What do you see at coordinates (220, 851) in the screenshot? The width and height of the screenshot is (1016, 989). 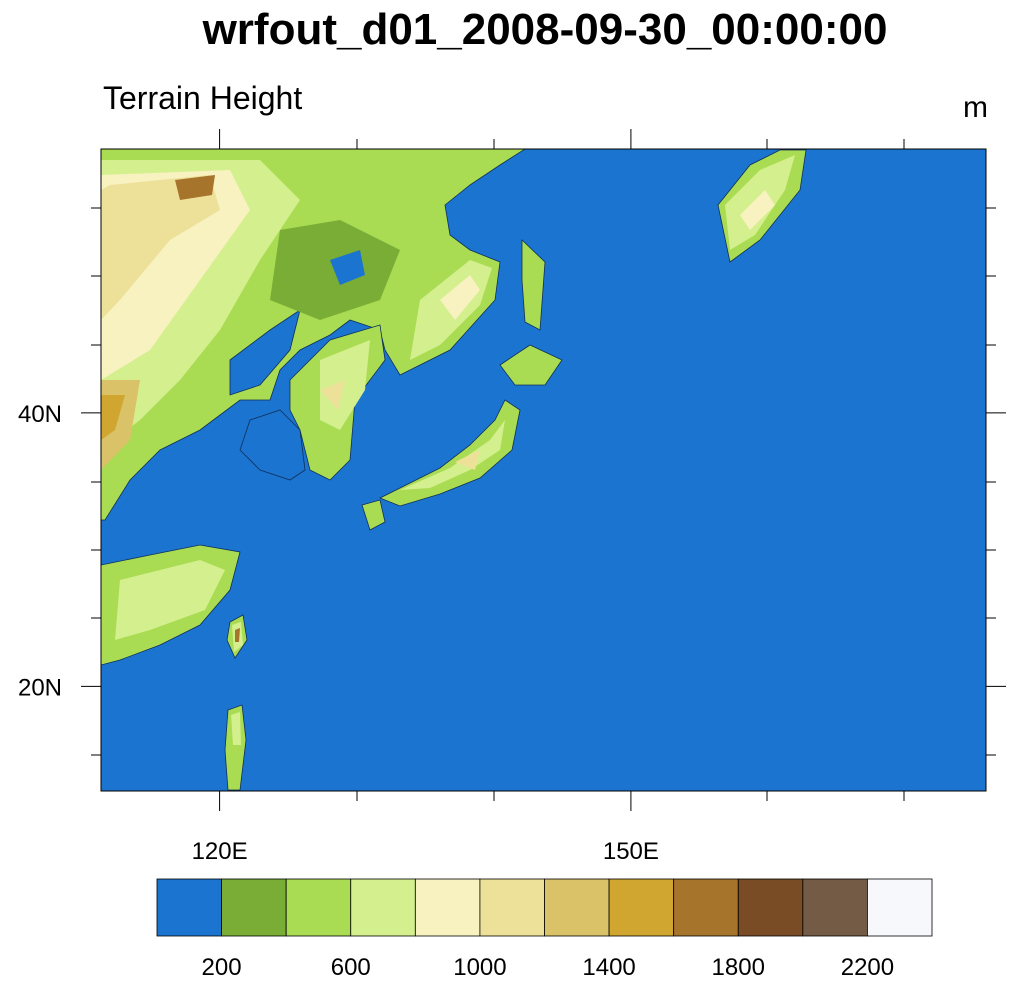 I see `x-tick-label: 120E` at bounding box center [220, 851].